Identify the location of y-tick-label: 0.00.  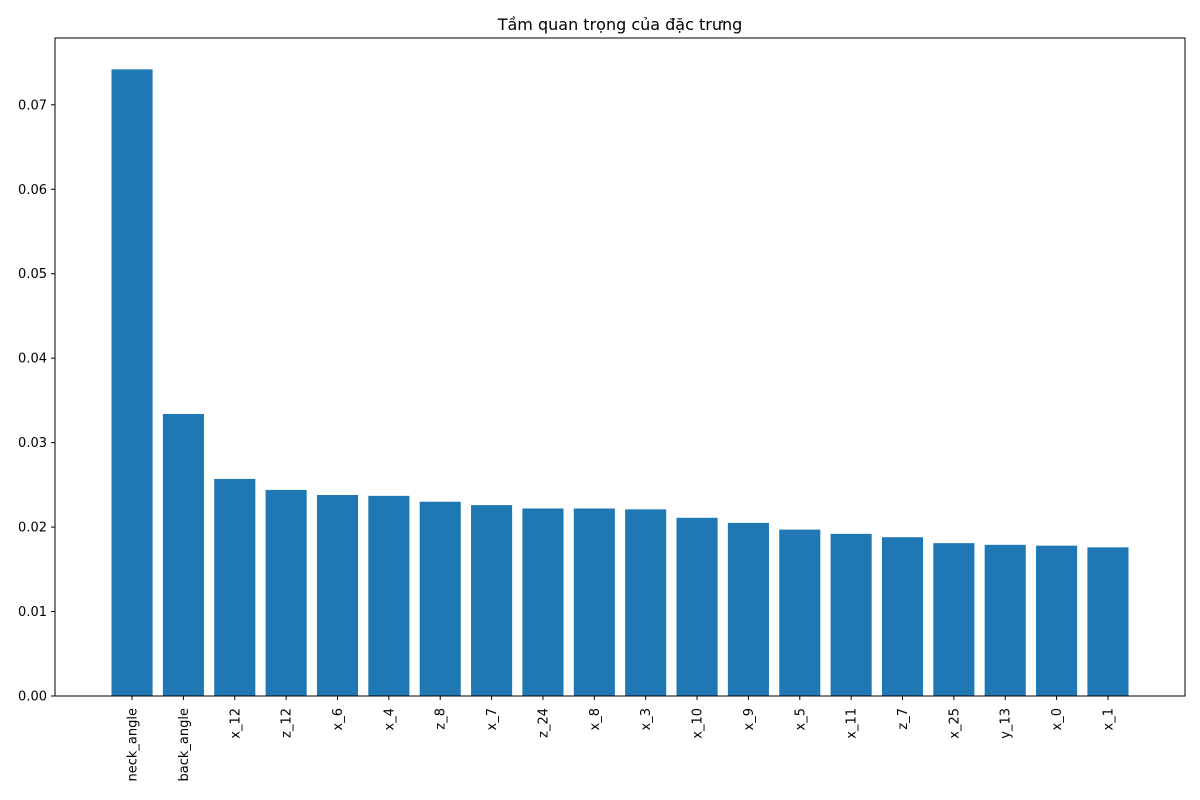
(32, 697).